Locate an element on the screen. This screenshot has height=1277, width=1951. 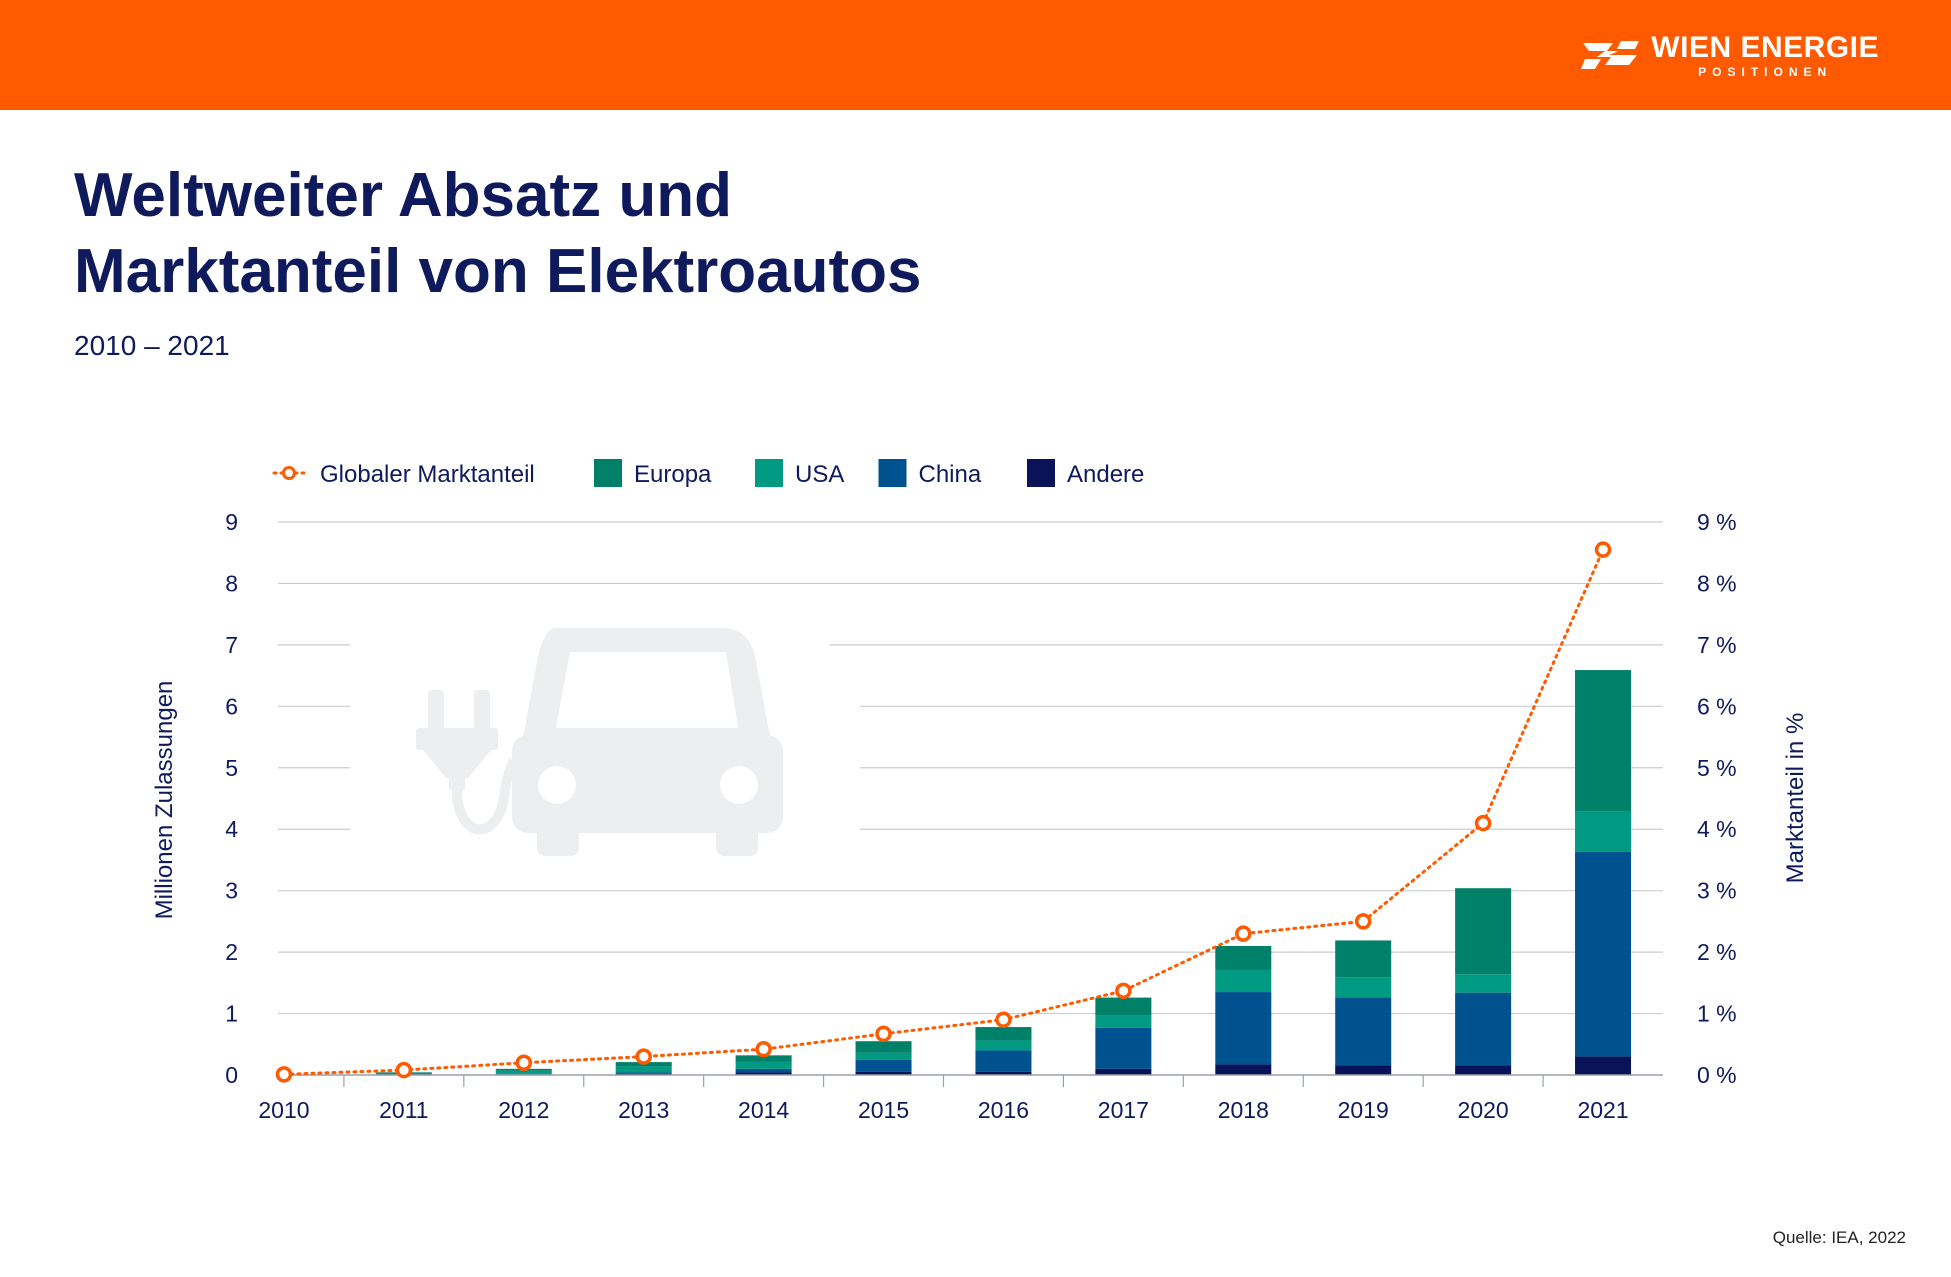
y2-tick-label: 7 % is located at coordinates (1717, 645).